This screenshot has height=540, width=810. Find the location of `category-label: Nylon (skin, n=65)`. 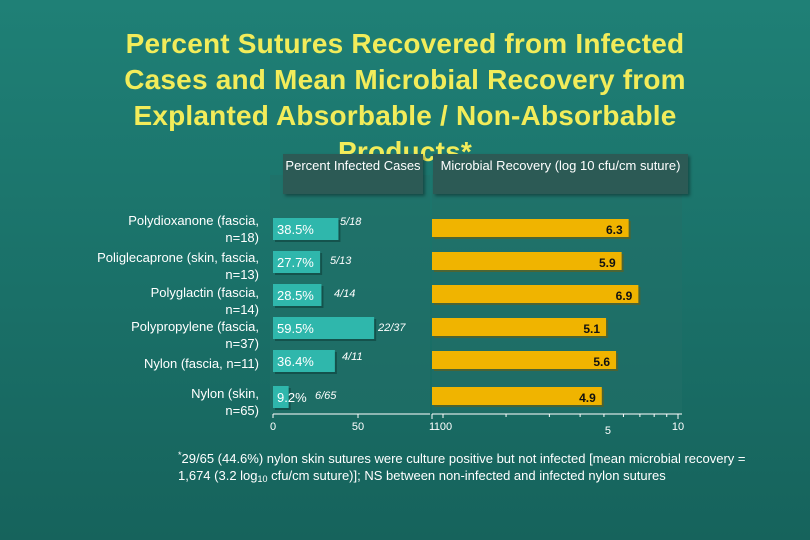

category-label: Nylon (skin, n=65) is located at coordinates (225, 402).